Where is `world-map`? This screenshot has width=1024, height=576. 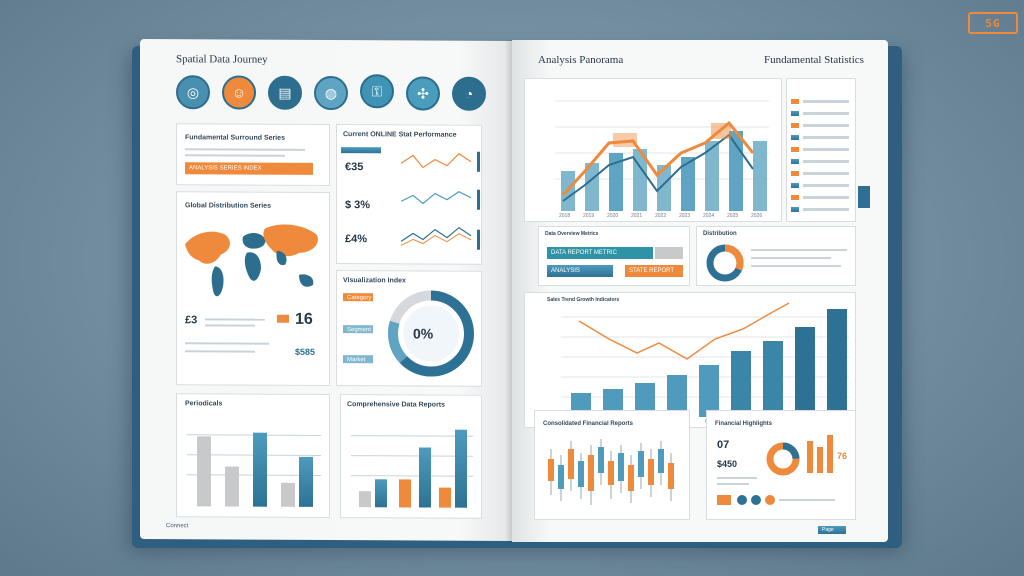 world-map is located at coordinates (251, 260).